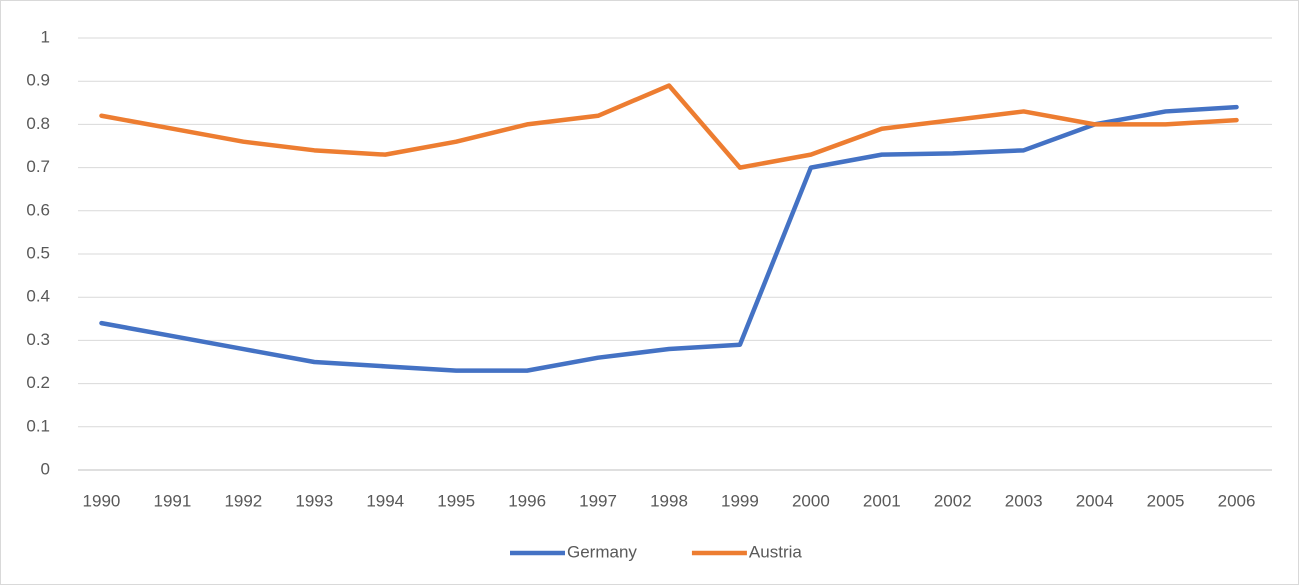 The image size is (1300, 586). I want to click on y-tick-label: 0.2, so click(38, 382).